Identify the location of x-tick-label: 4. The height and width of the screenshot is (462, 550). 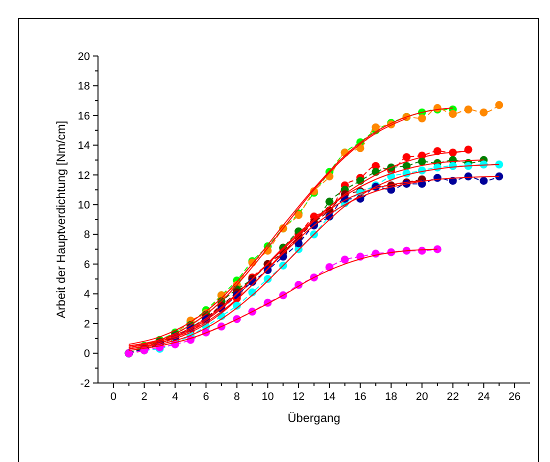
(175, 397).